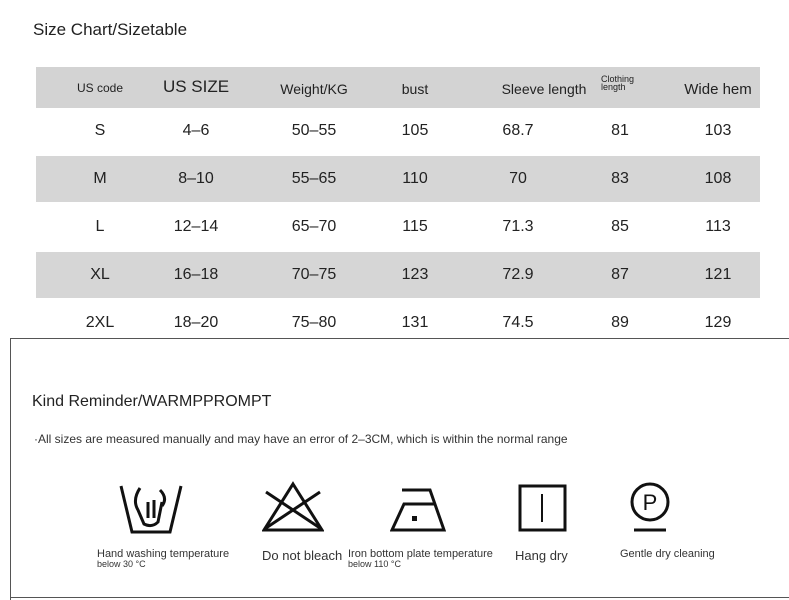 This screenshot has width=789, height=600. Describe the element at coordinates (518, 178) in the screenshot. I see `cell-sleeve-length: 70` at that location.